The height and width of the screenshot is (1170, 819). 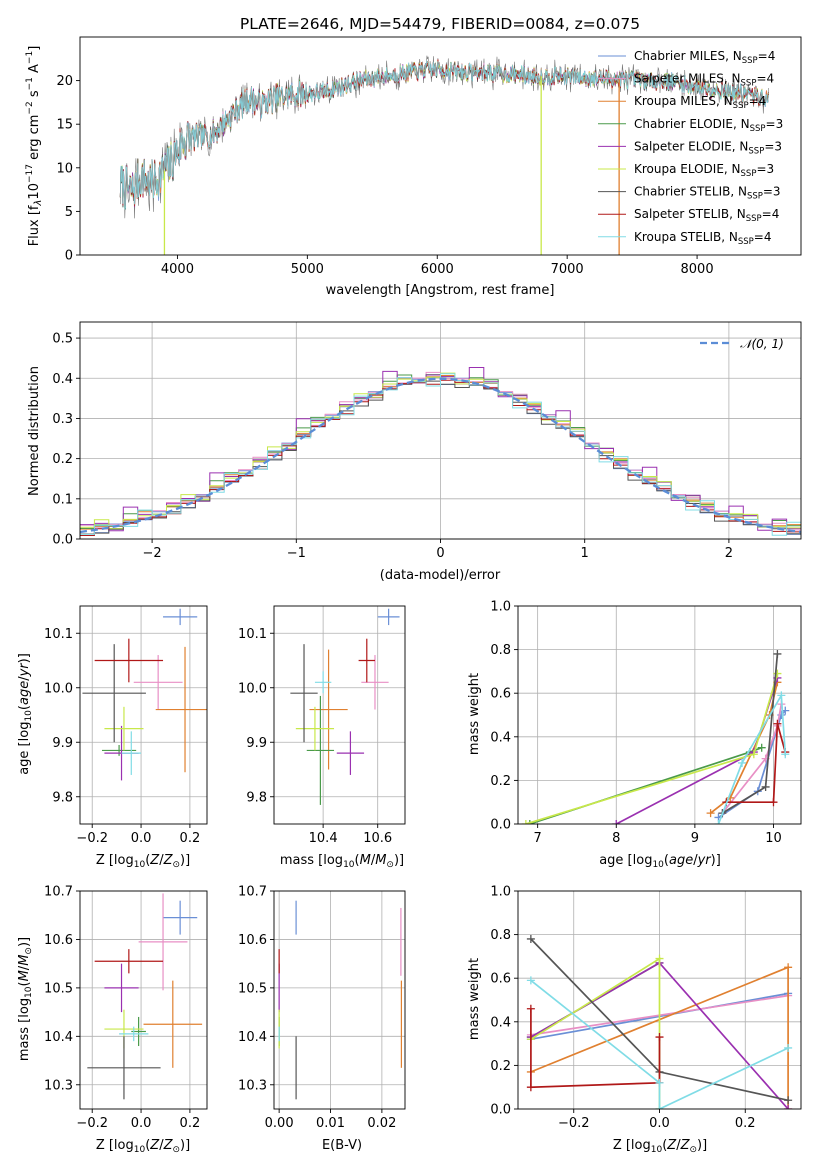 I want to click on x-tick-label: −1, so click(x=296, y=553).